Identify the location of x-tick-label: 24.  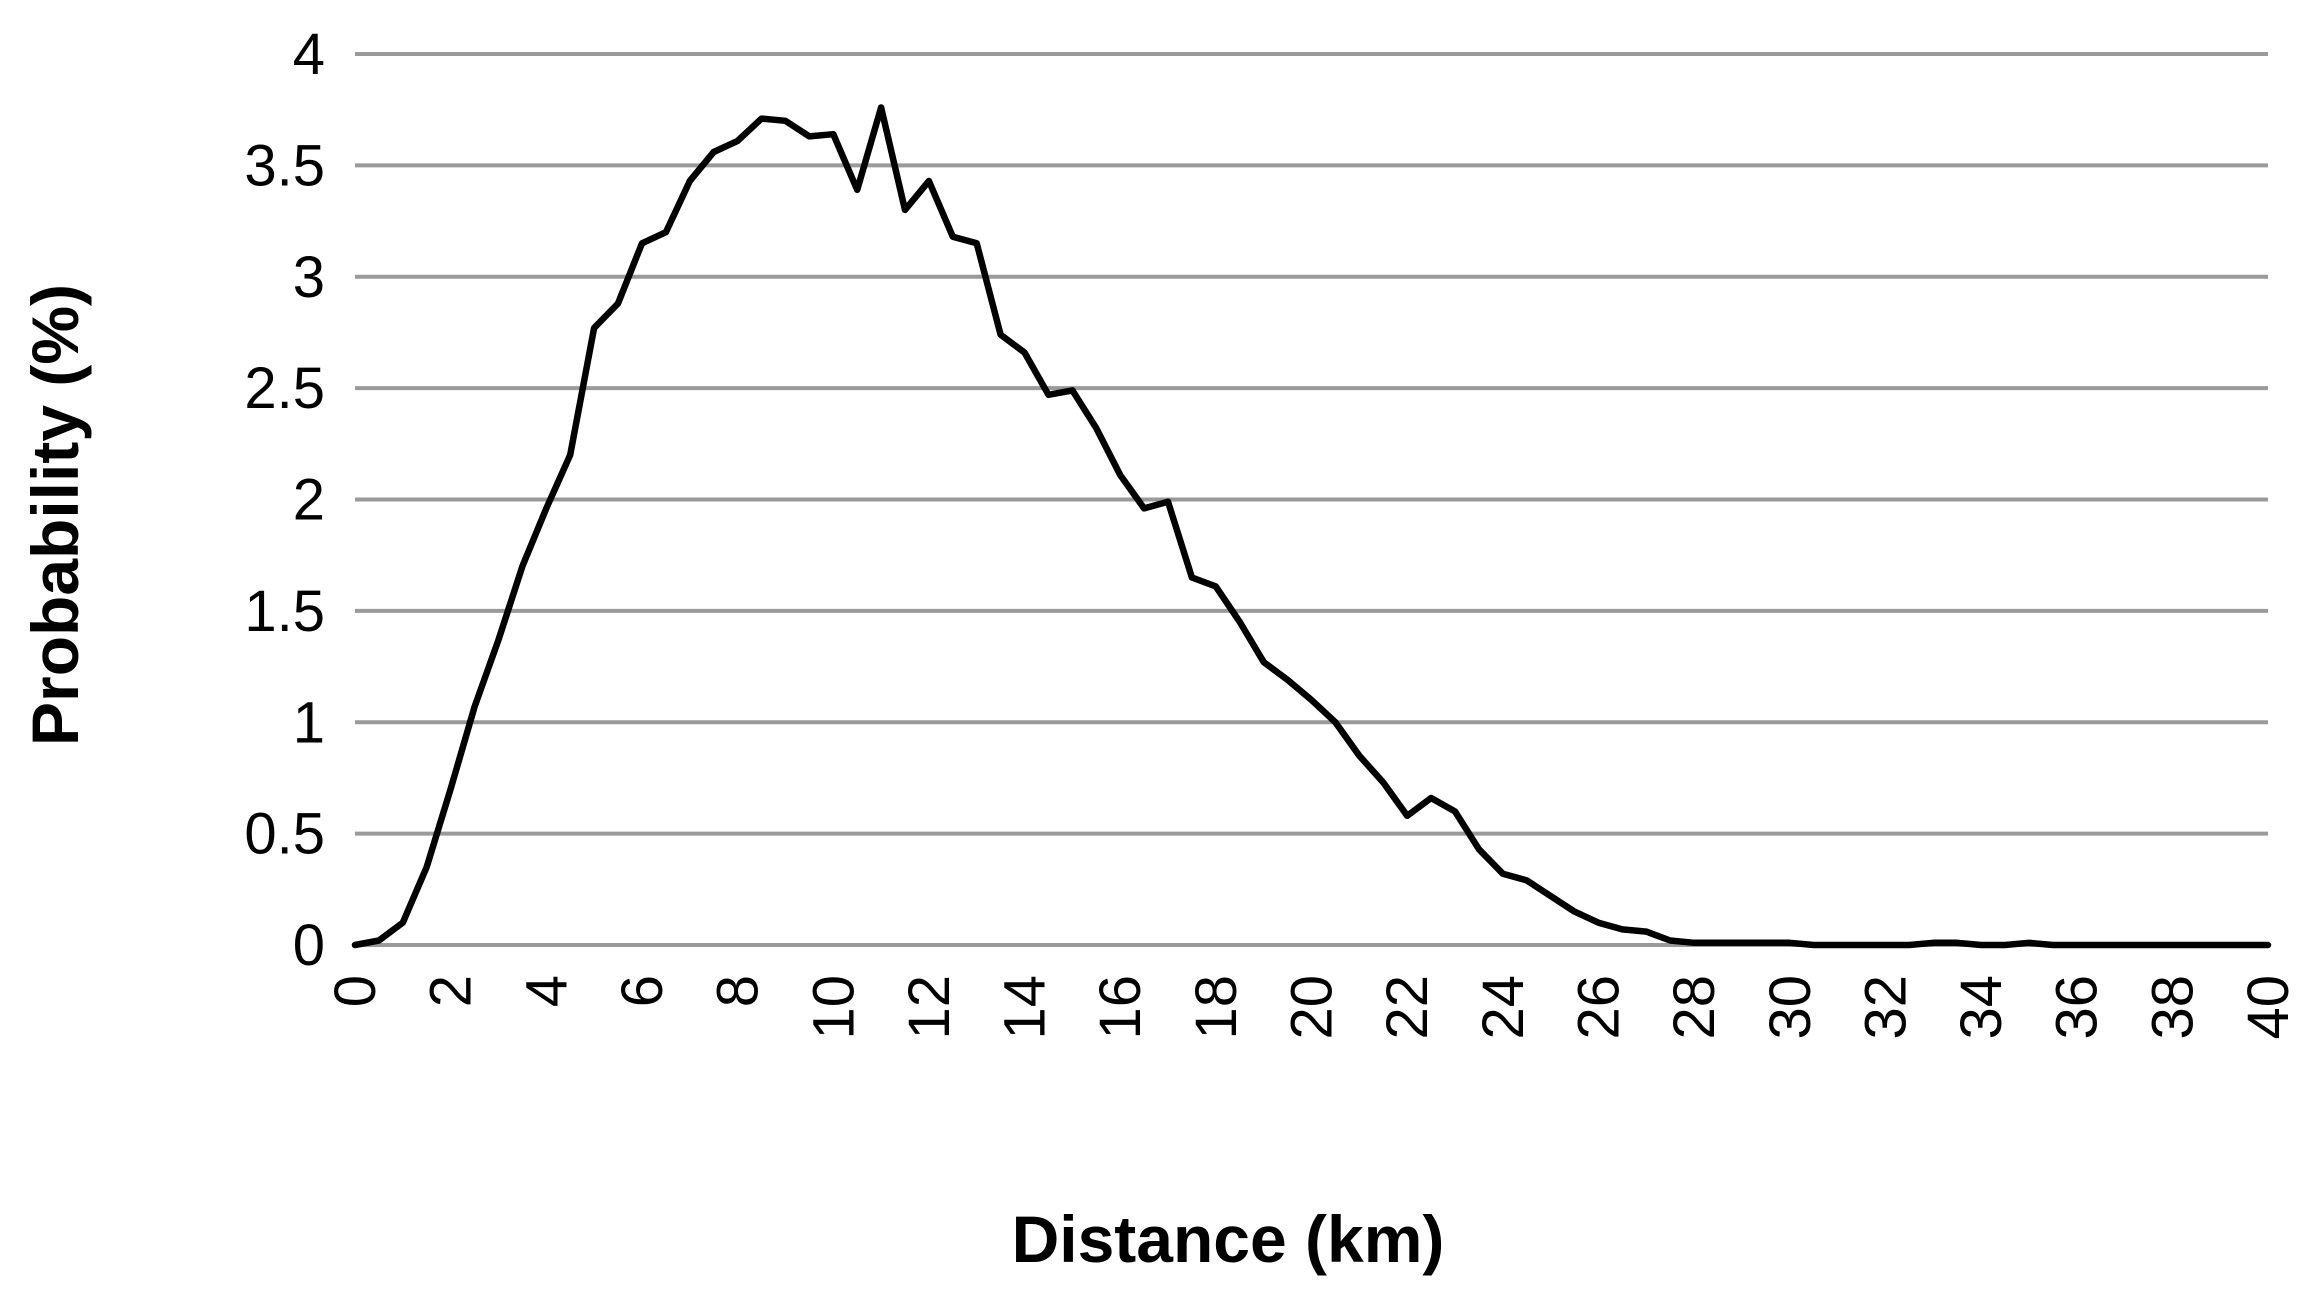
(1503, 1007).